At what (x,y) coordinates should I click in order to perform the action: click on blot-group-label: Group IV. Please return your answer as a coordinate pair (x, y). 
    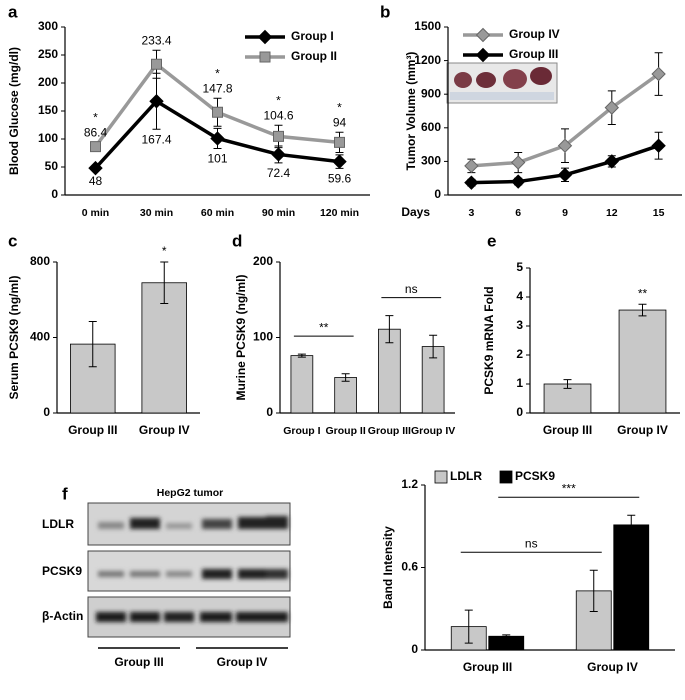
    Looking at the image, I should click on (242, 662).